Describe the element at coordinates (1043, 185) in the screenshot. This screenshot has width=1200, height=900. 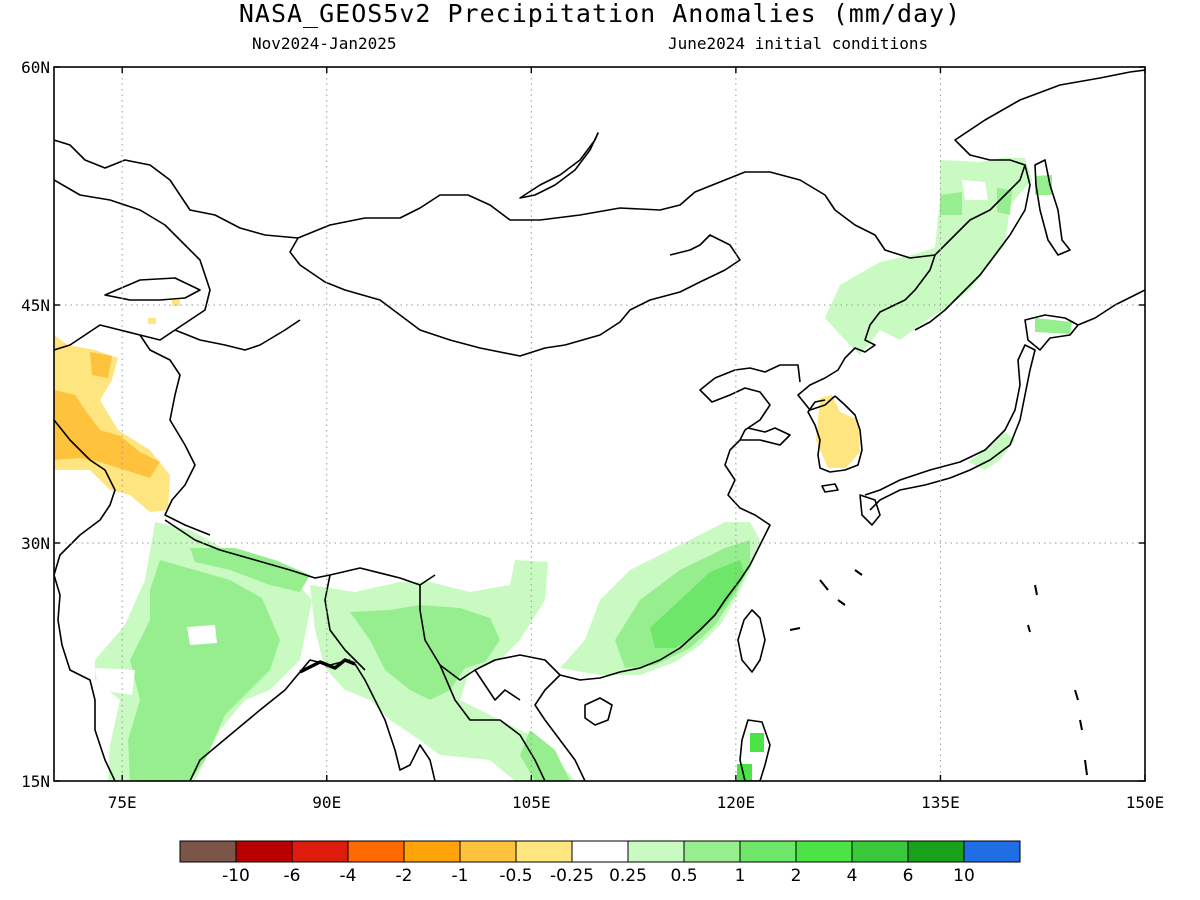
I see `sakhalin-wet` at that location.